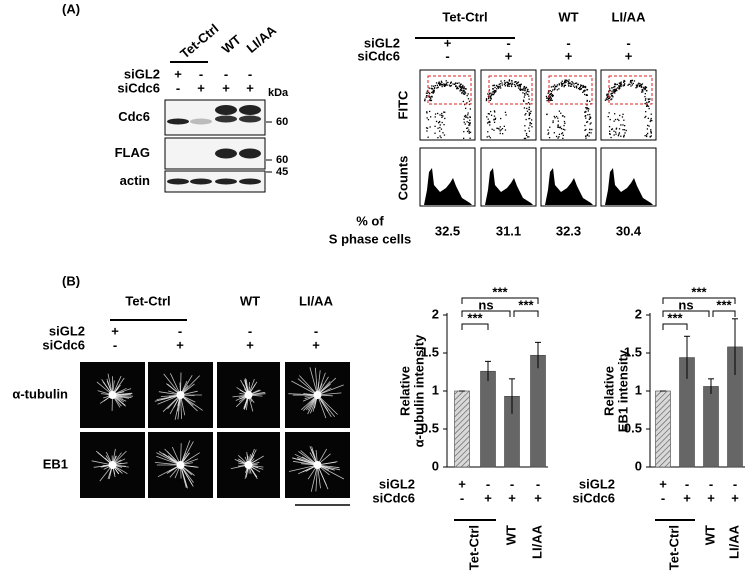  What do you see at coordinates (538, 411) in the screenshot?
I see `bar` at bounding box center [538, 411].